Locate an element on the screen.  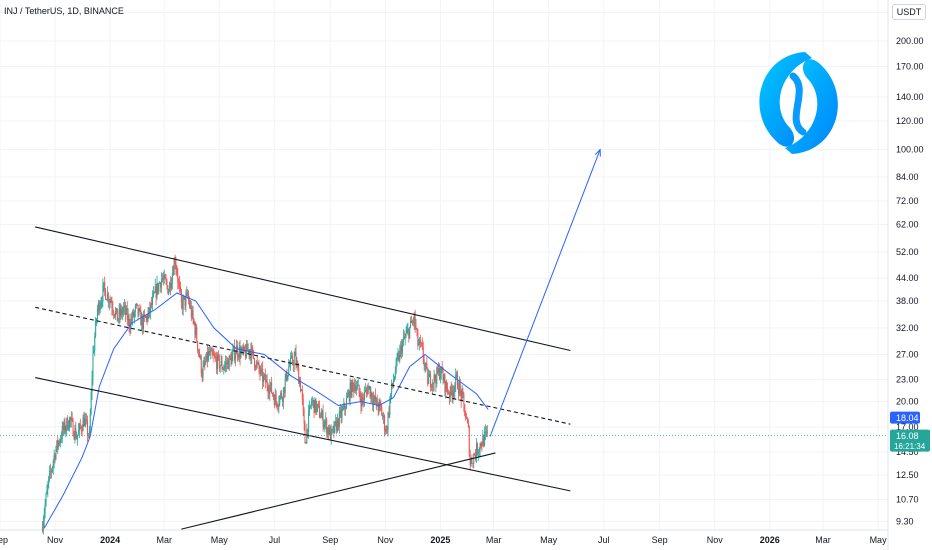
time-tick-label: Nov is located at coordinates (715, 540).